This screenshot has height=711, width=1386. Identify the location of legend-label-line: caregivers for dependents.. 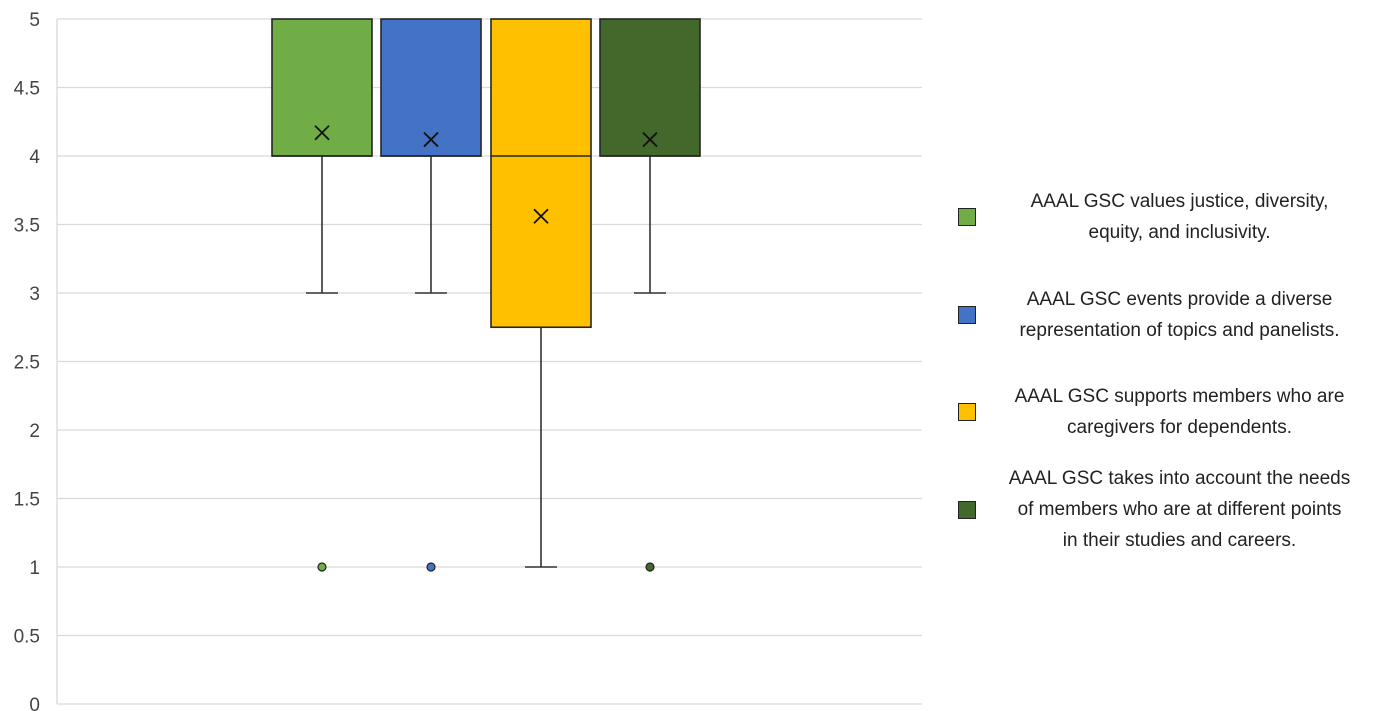
(1179, 427).